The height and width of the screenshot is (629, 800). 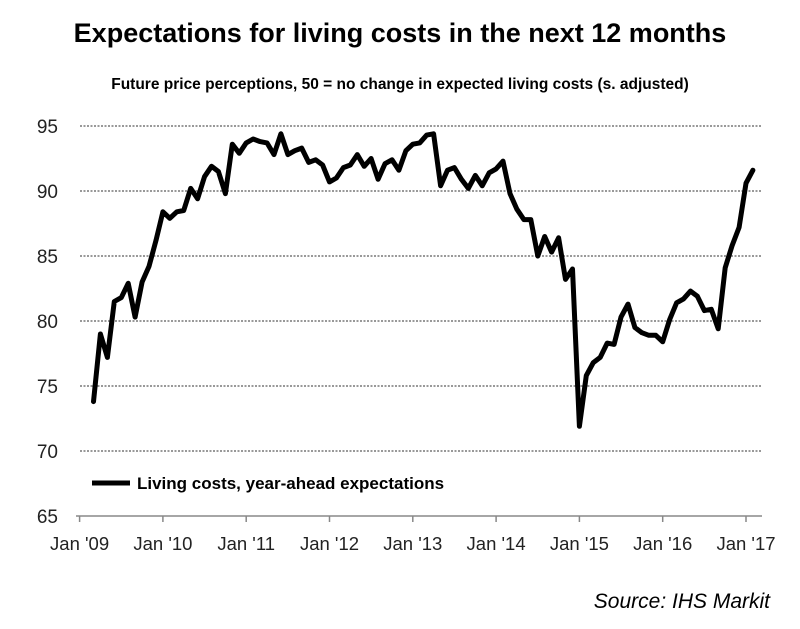 I want to click on x-tick-label: Jan '11, so click(x=246, y=543).